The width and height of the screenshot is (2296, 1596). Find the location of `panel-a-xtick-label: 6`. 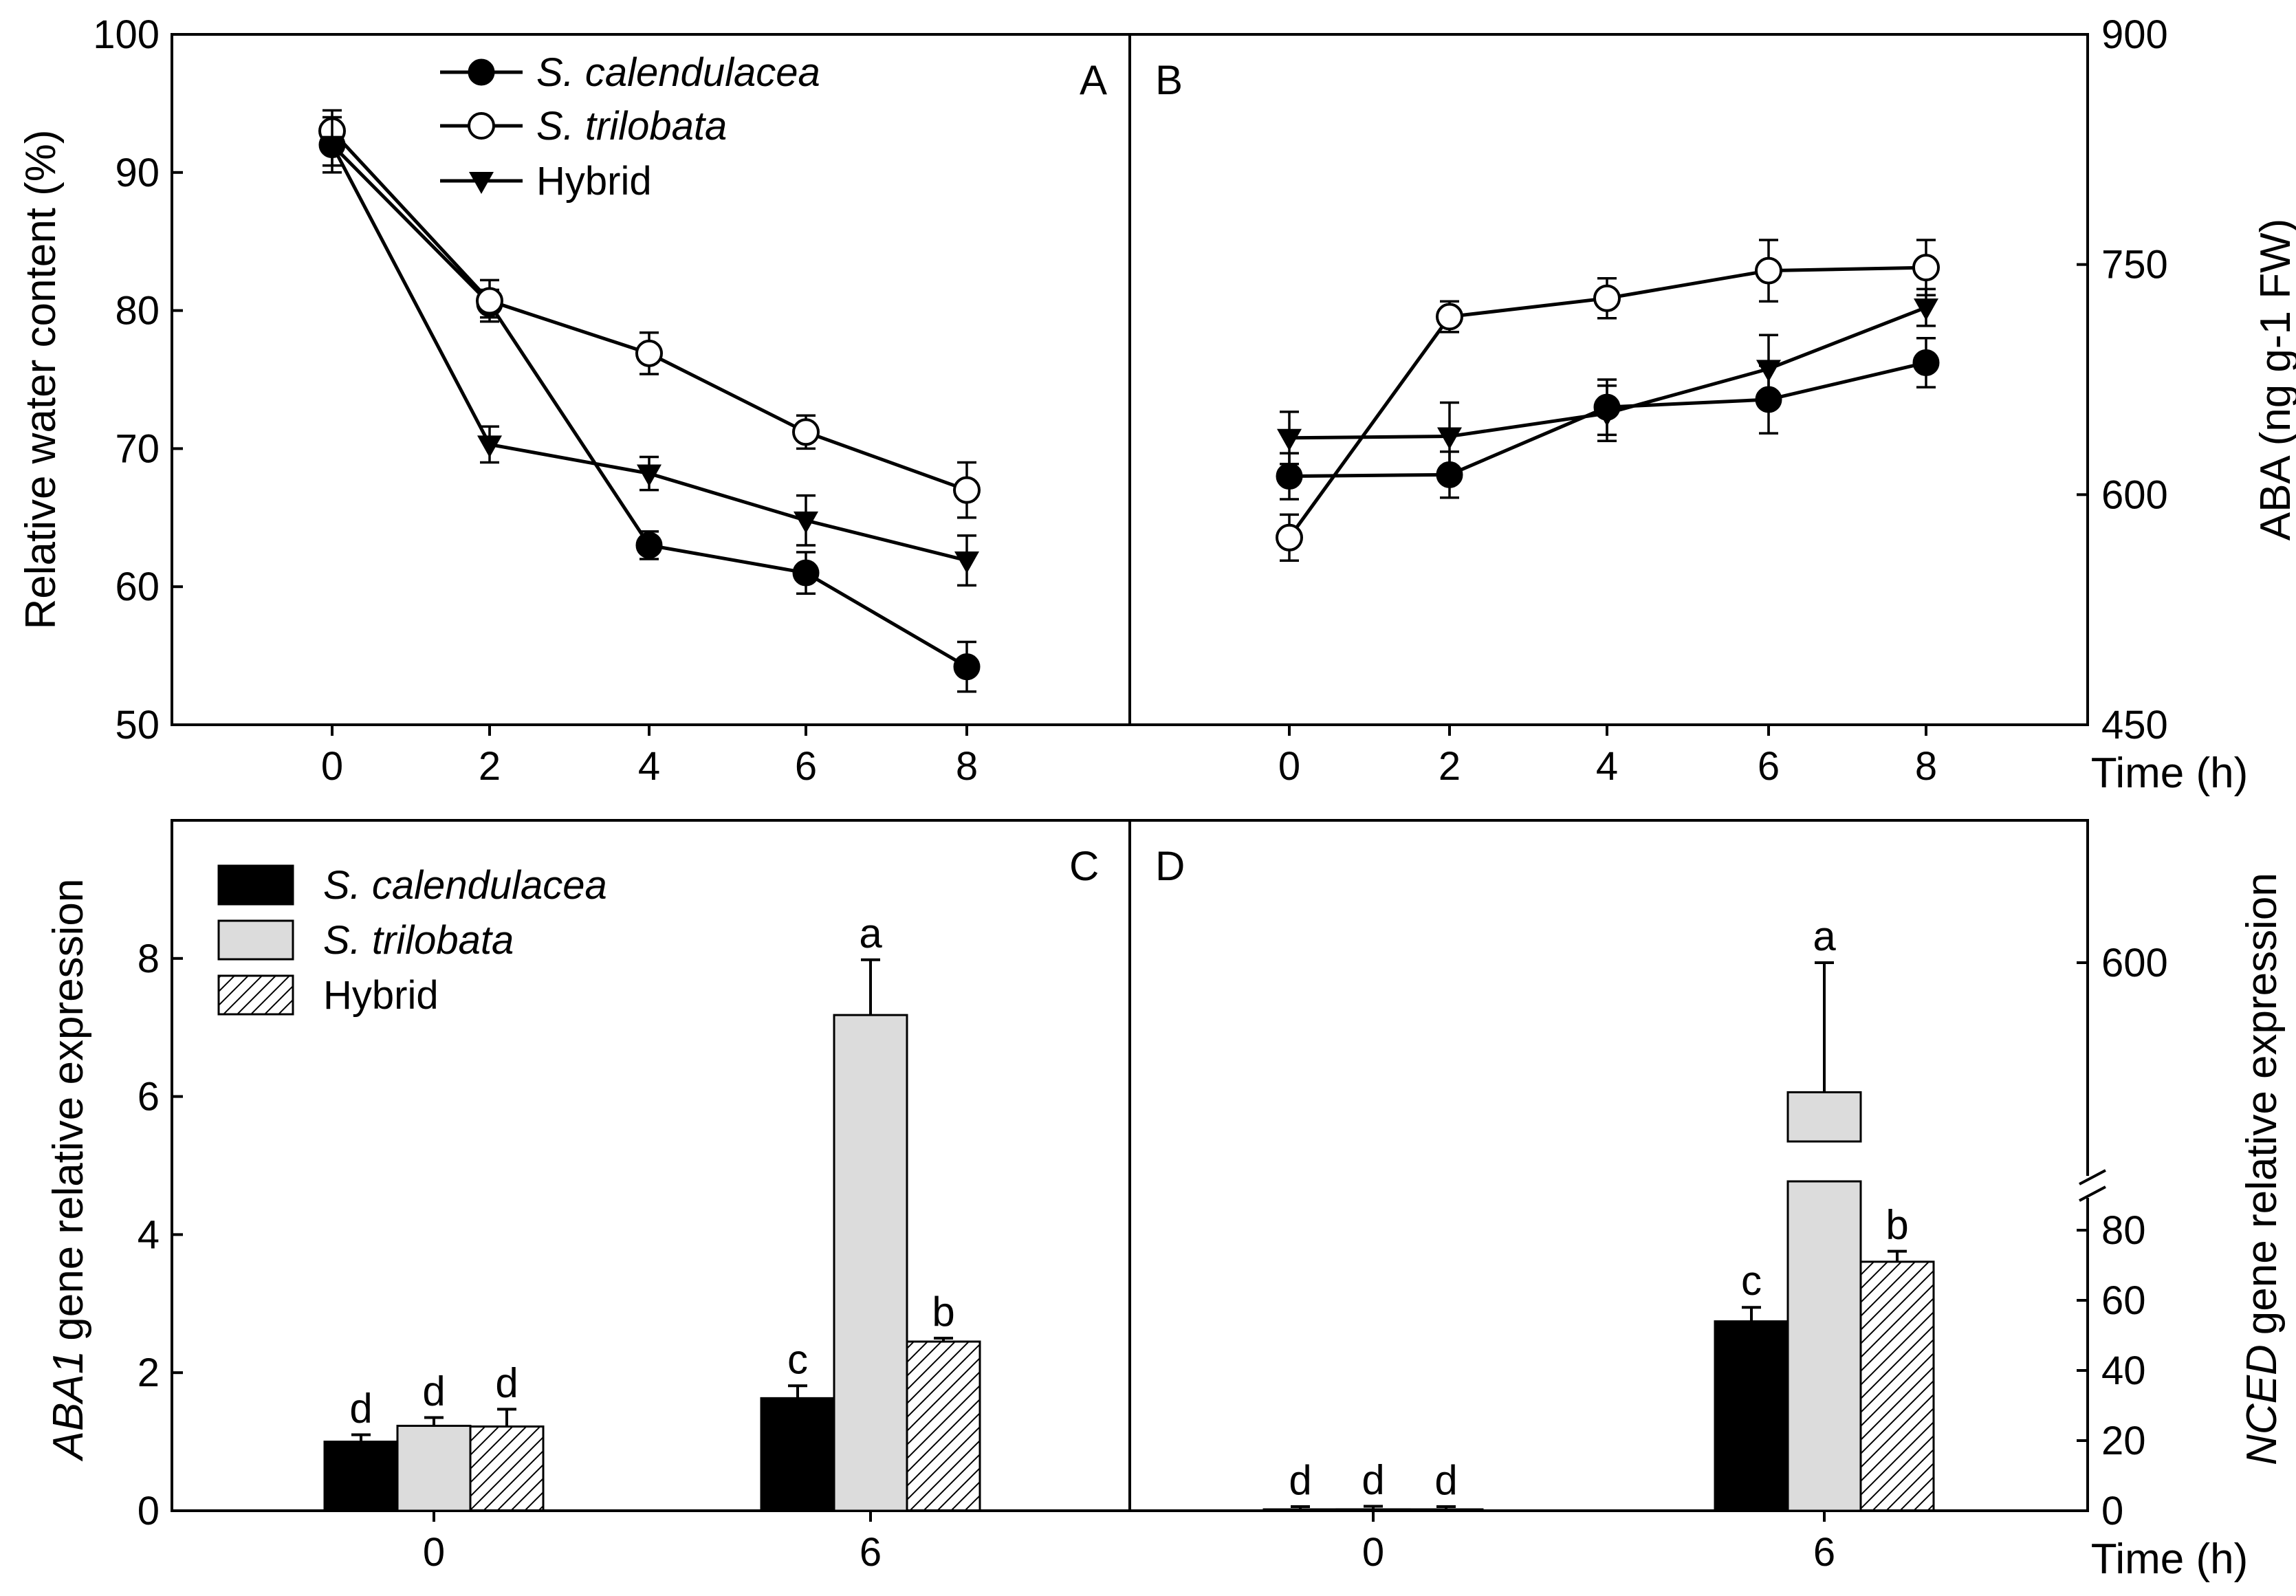

panel-a-xtick-label: 6 is located at coordinates (806, 766).